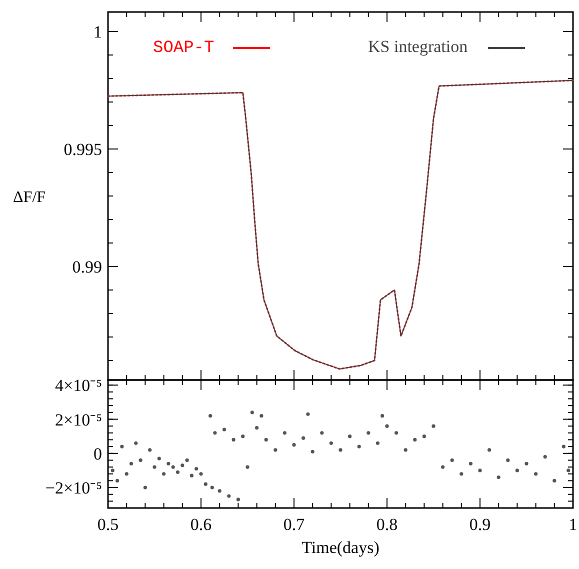 This screenshot has height=569, width=579. What do you see at coordinates (418, 46) in the screenshot?
I see `legend-label: KS integration` at bounding box center [418, 46].